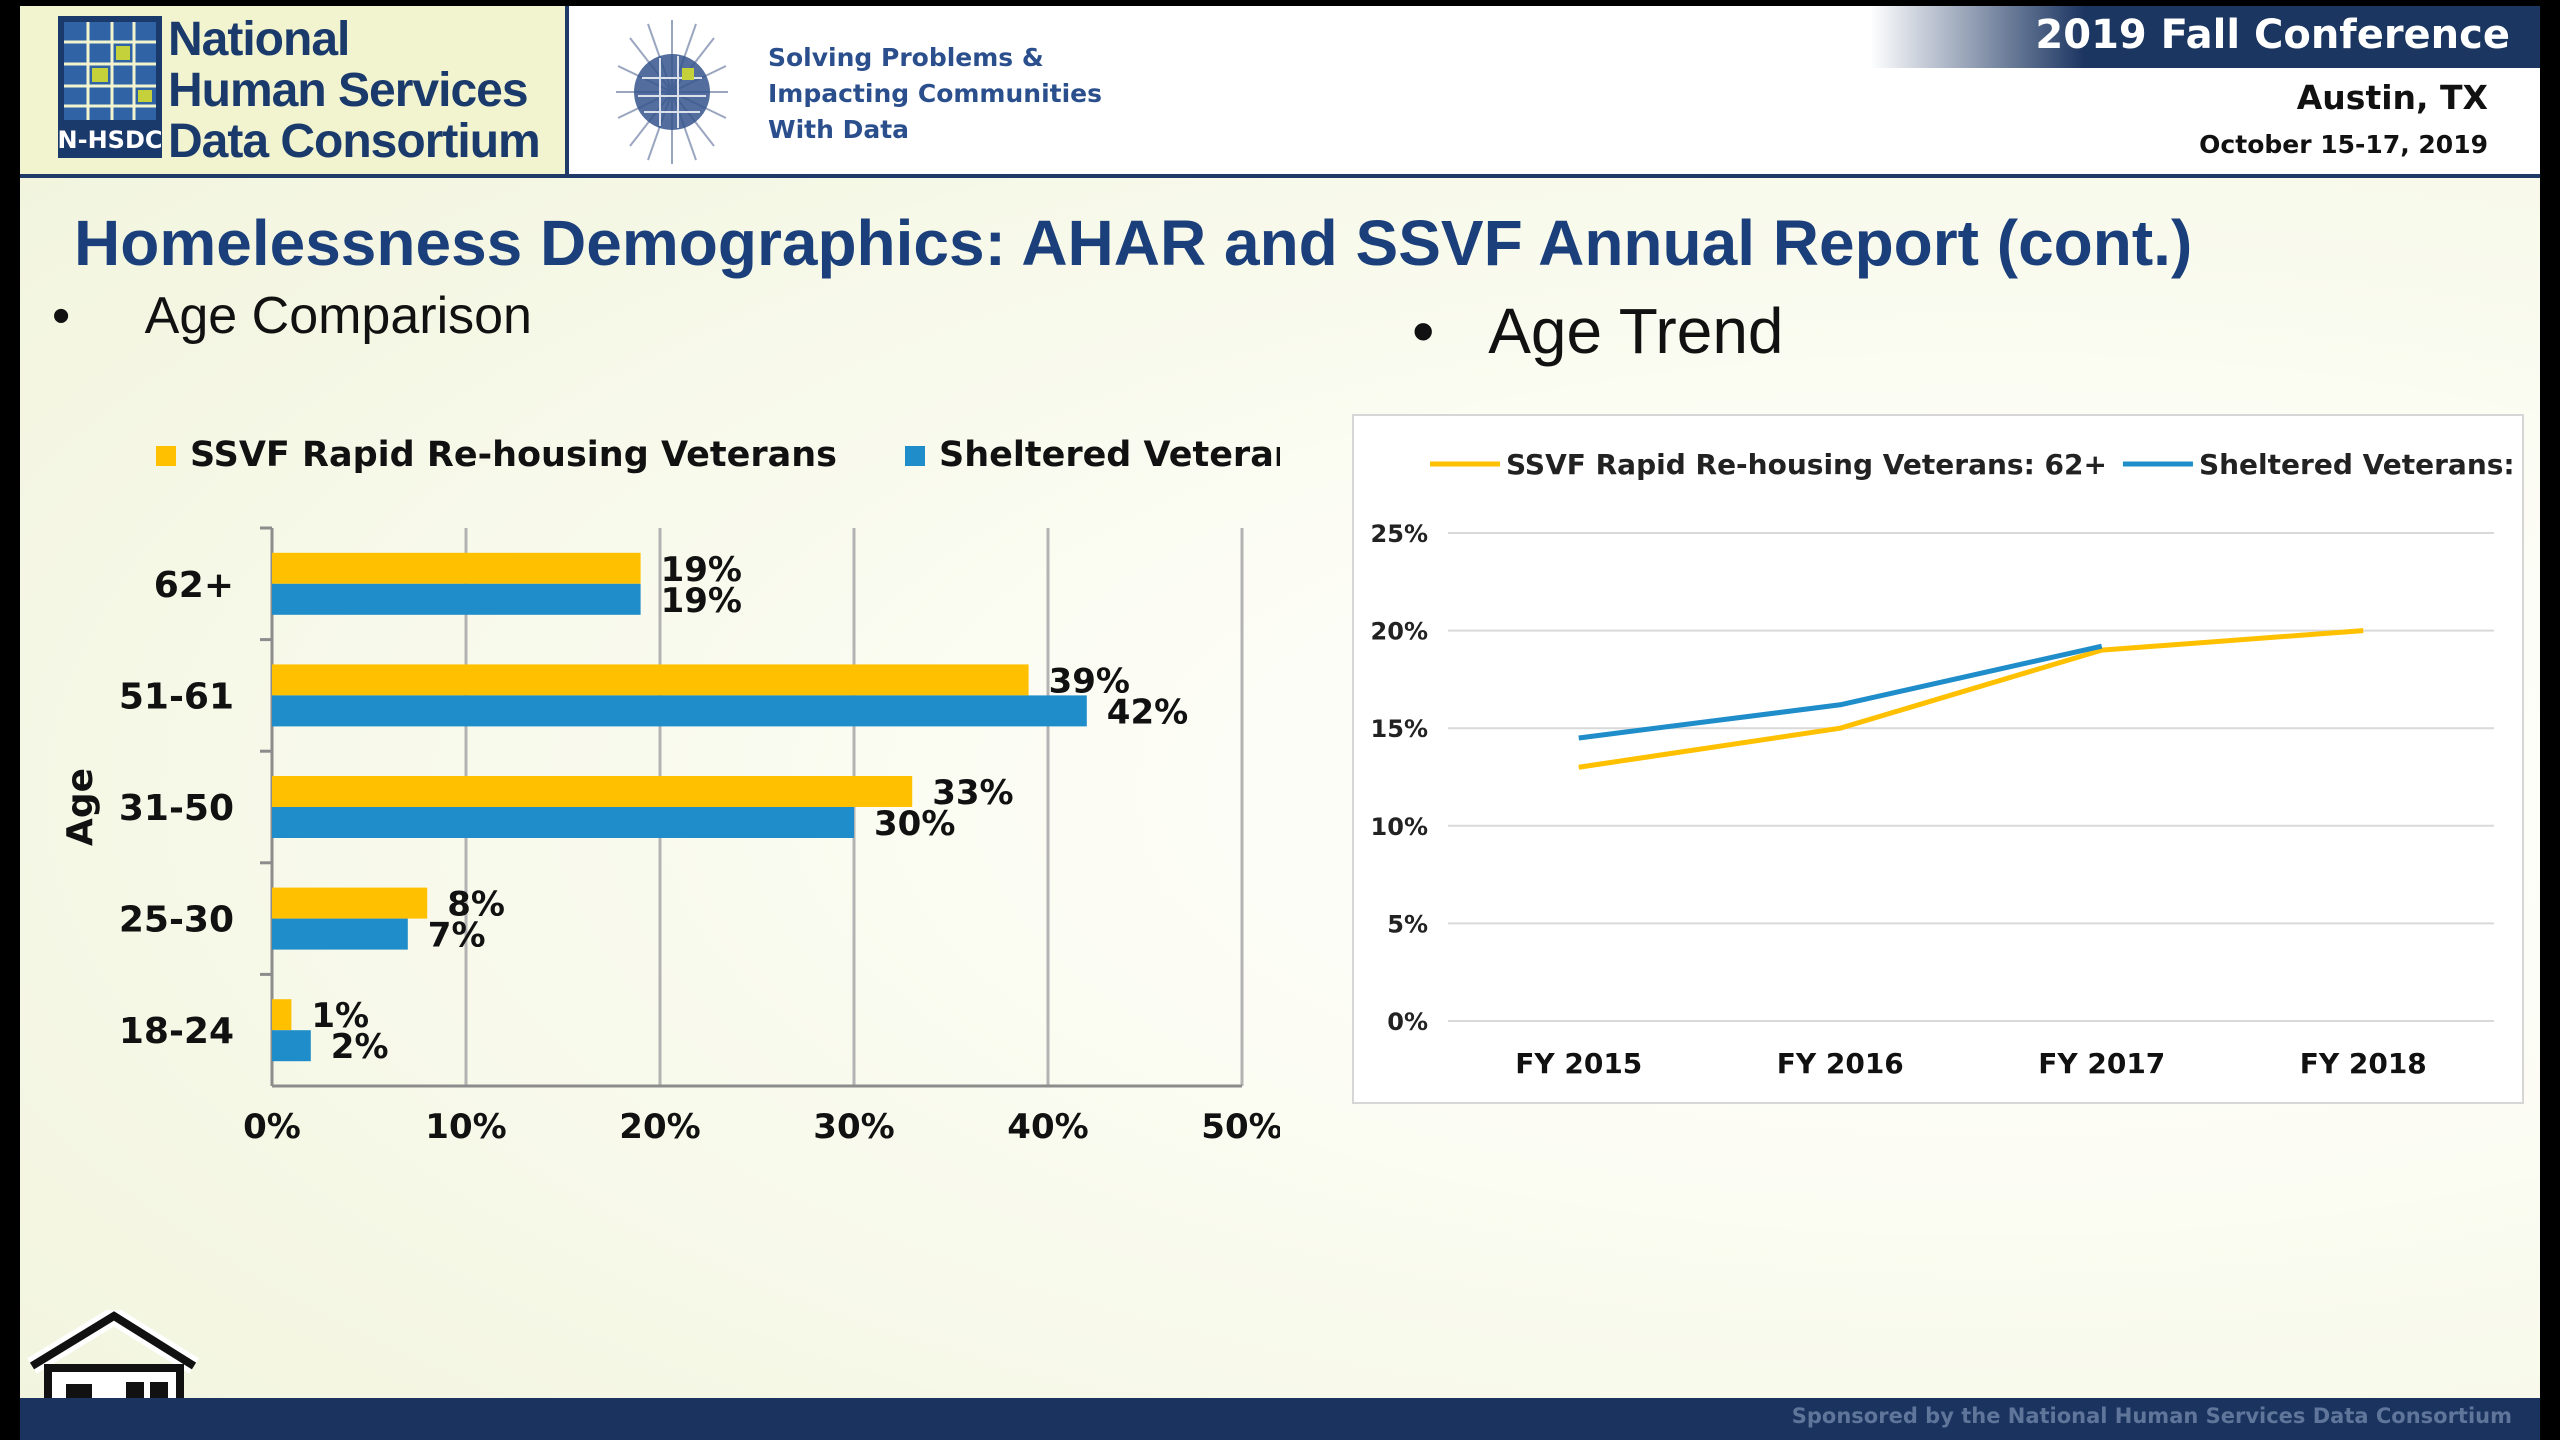 This screenshot has height=1440, width=2560. Describe the element at coordinates (914, 824) in the screenshot. I see `data-label: 30%` at that location.